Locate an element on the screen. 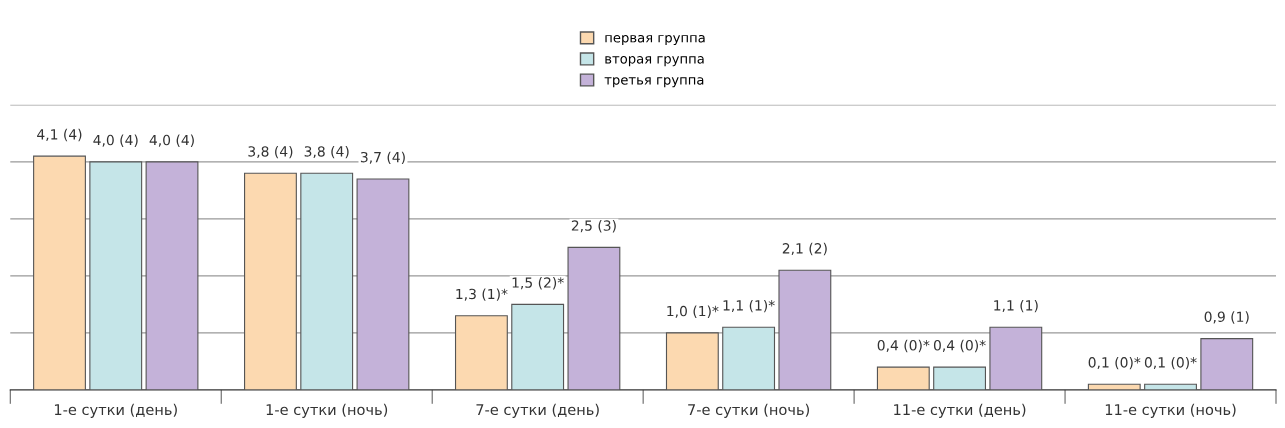 This screenshot has width=1285, height=428. data-label: 1,1 (1)* is located at coordinates (749, 306).